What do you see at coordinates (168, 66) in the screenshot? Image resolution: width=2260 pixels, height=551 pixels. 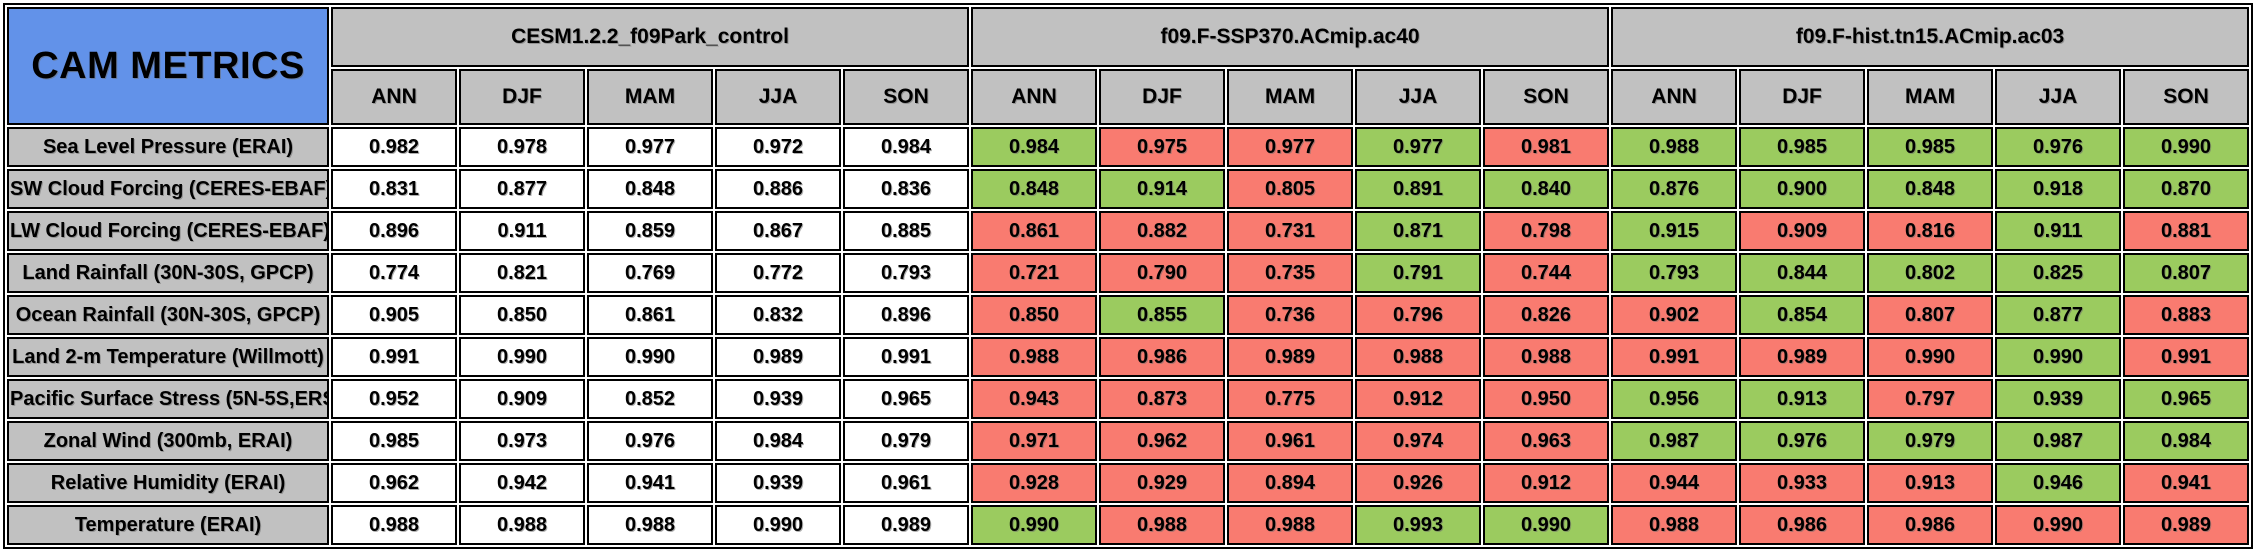 I see `table-title: CAM METRICS` at bounding box center [168, 66].